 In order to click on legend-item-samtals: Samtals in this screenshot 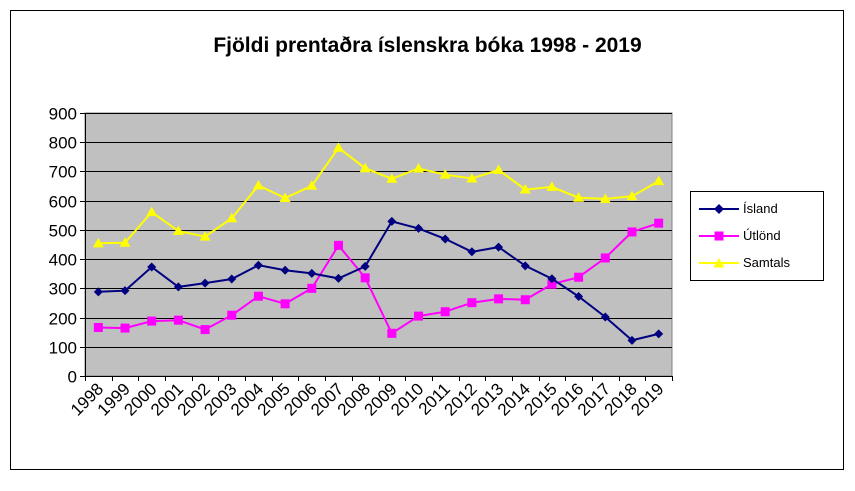, I will do `click(758, 263)`.